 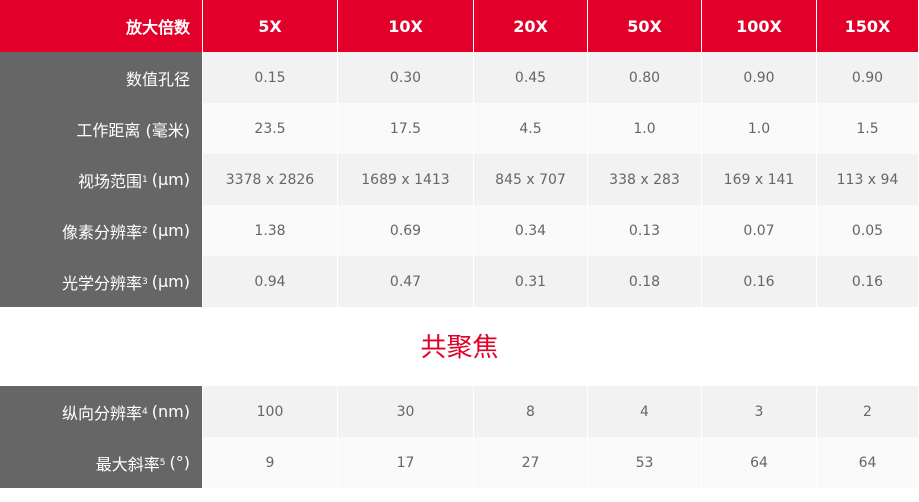 I want to click on section-title: 共聚焦, so click(x=459, y=348).